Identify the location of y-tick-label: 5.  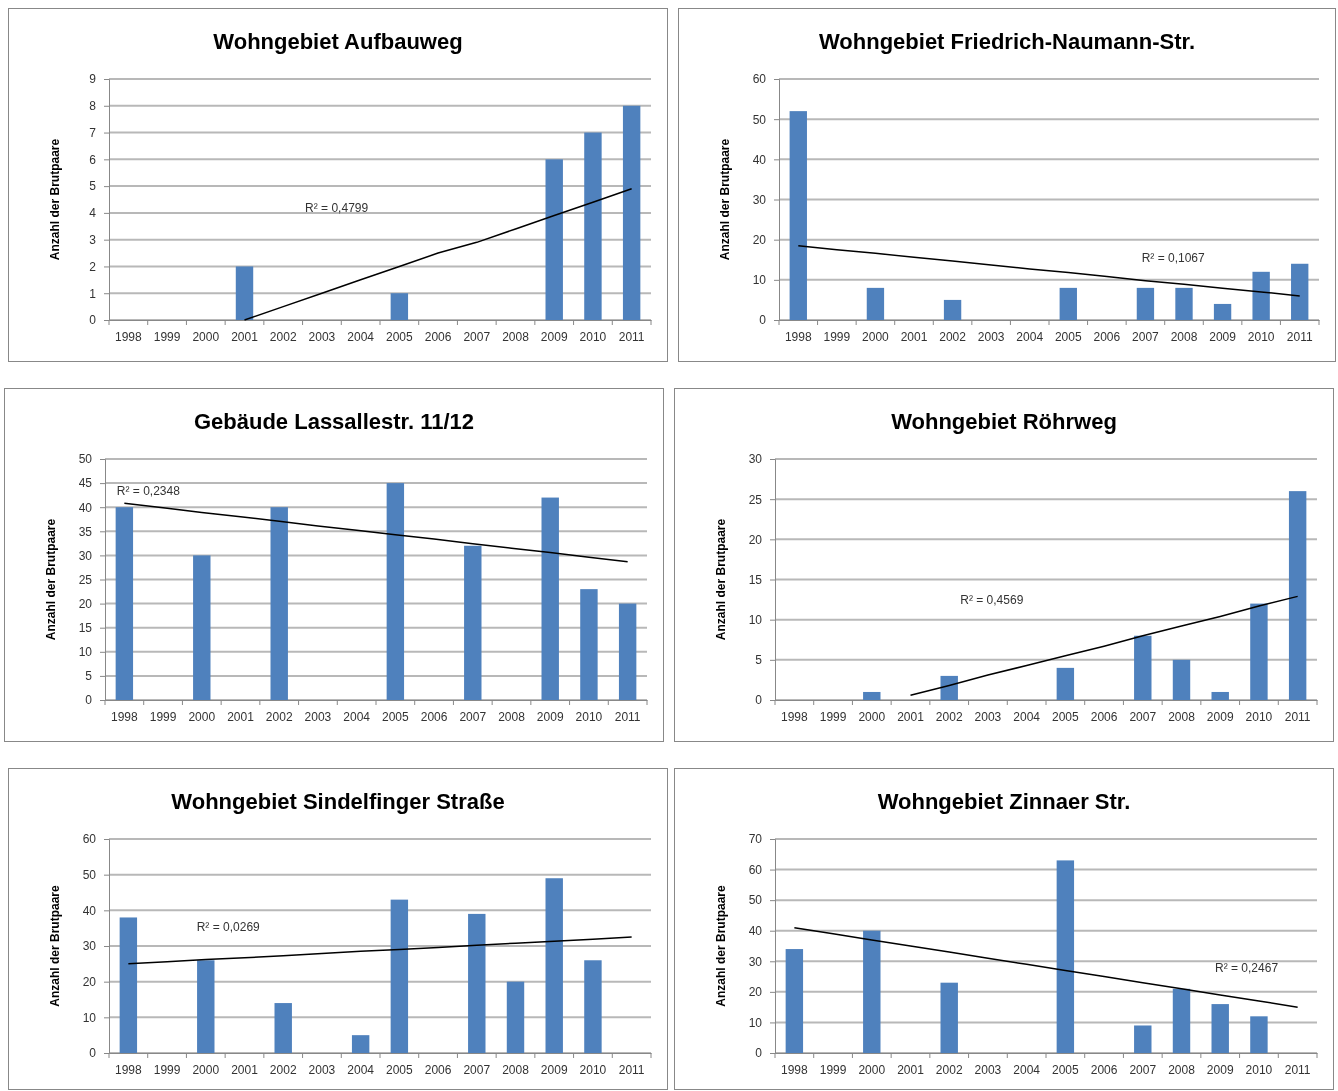
(89, 676).